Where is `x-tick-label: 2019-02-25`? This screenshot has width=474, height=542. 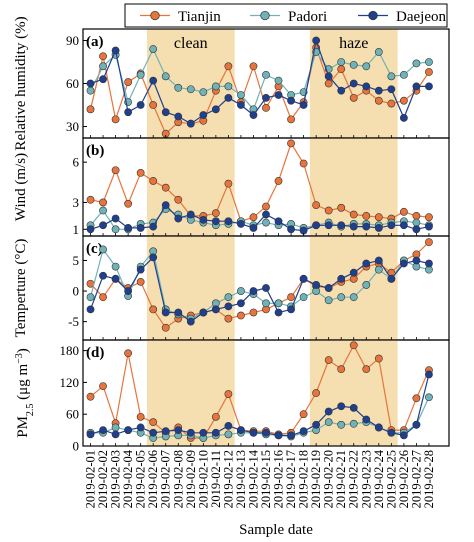 x-tick-label: 2019-02-25 is located at coordinates (391, 479).